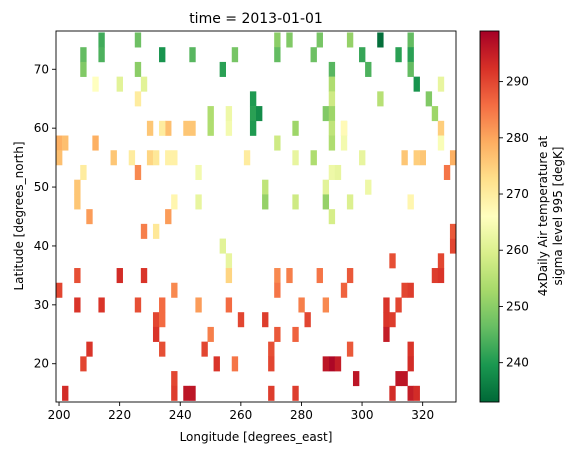  Describe the element at coordinates (517, 250) in the screenshot. I see `colorbar-tick-label: 260` at that location.